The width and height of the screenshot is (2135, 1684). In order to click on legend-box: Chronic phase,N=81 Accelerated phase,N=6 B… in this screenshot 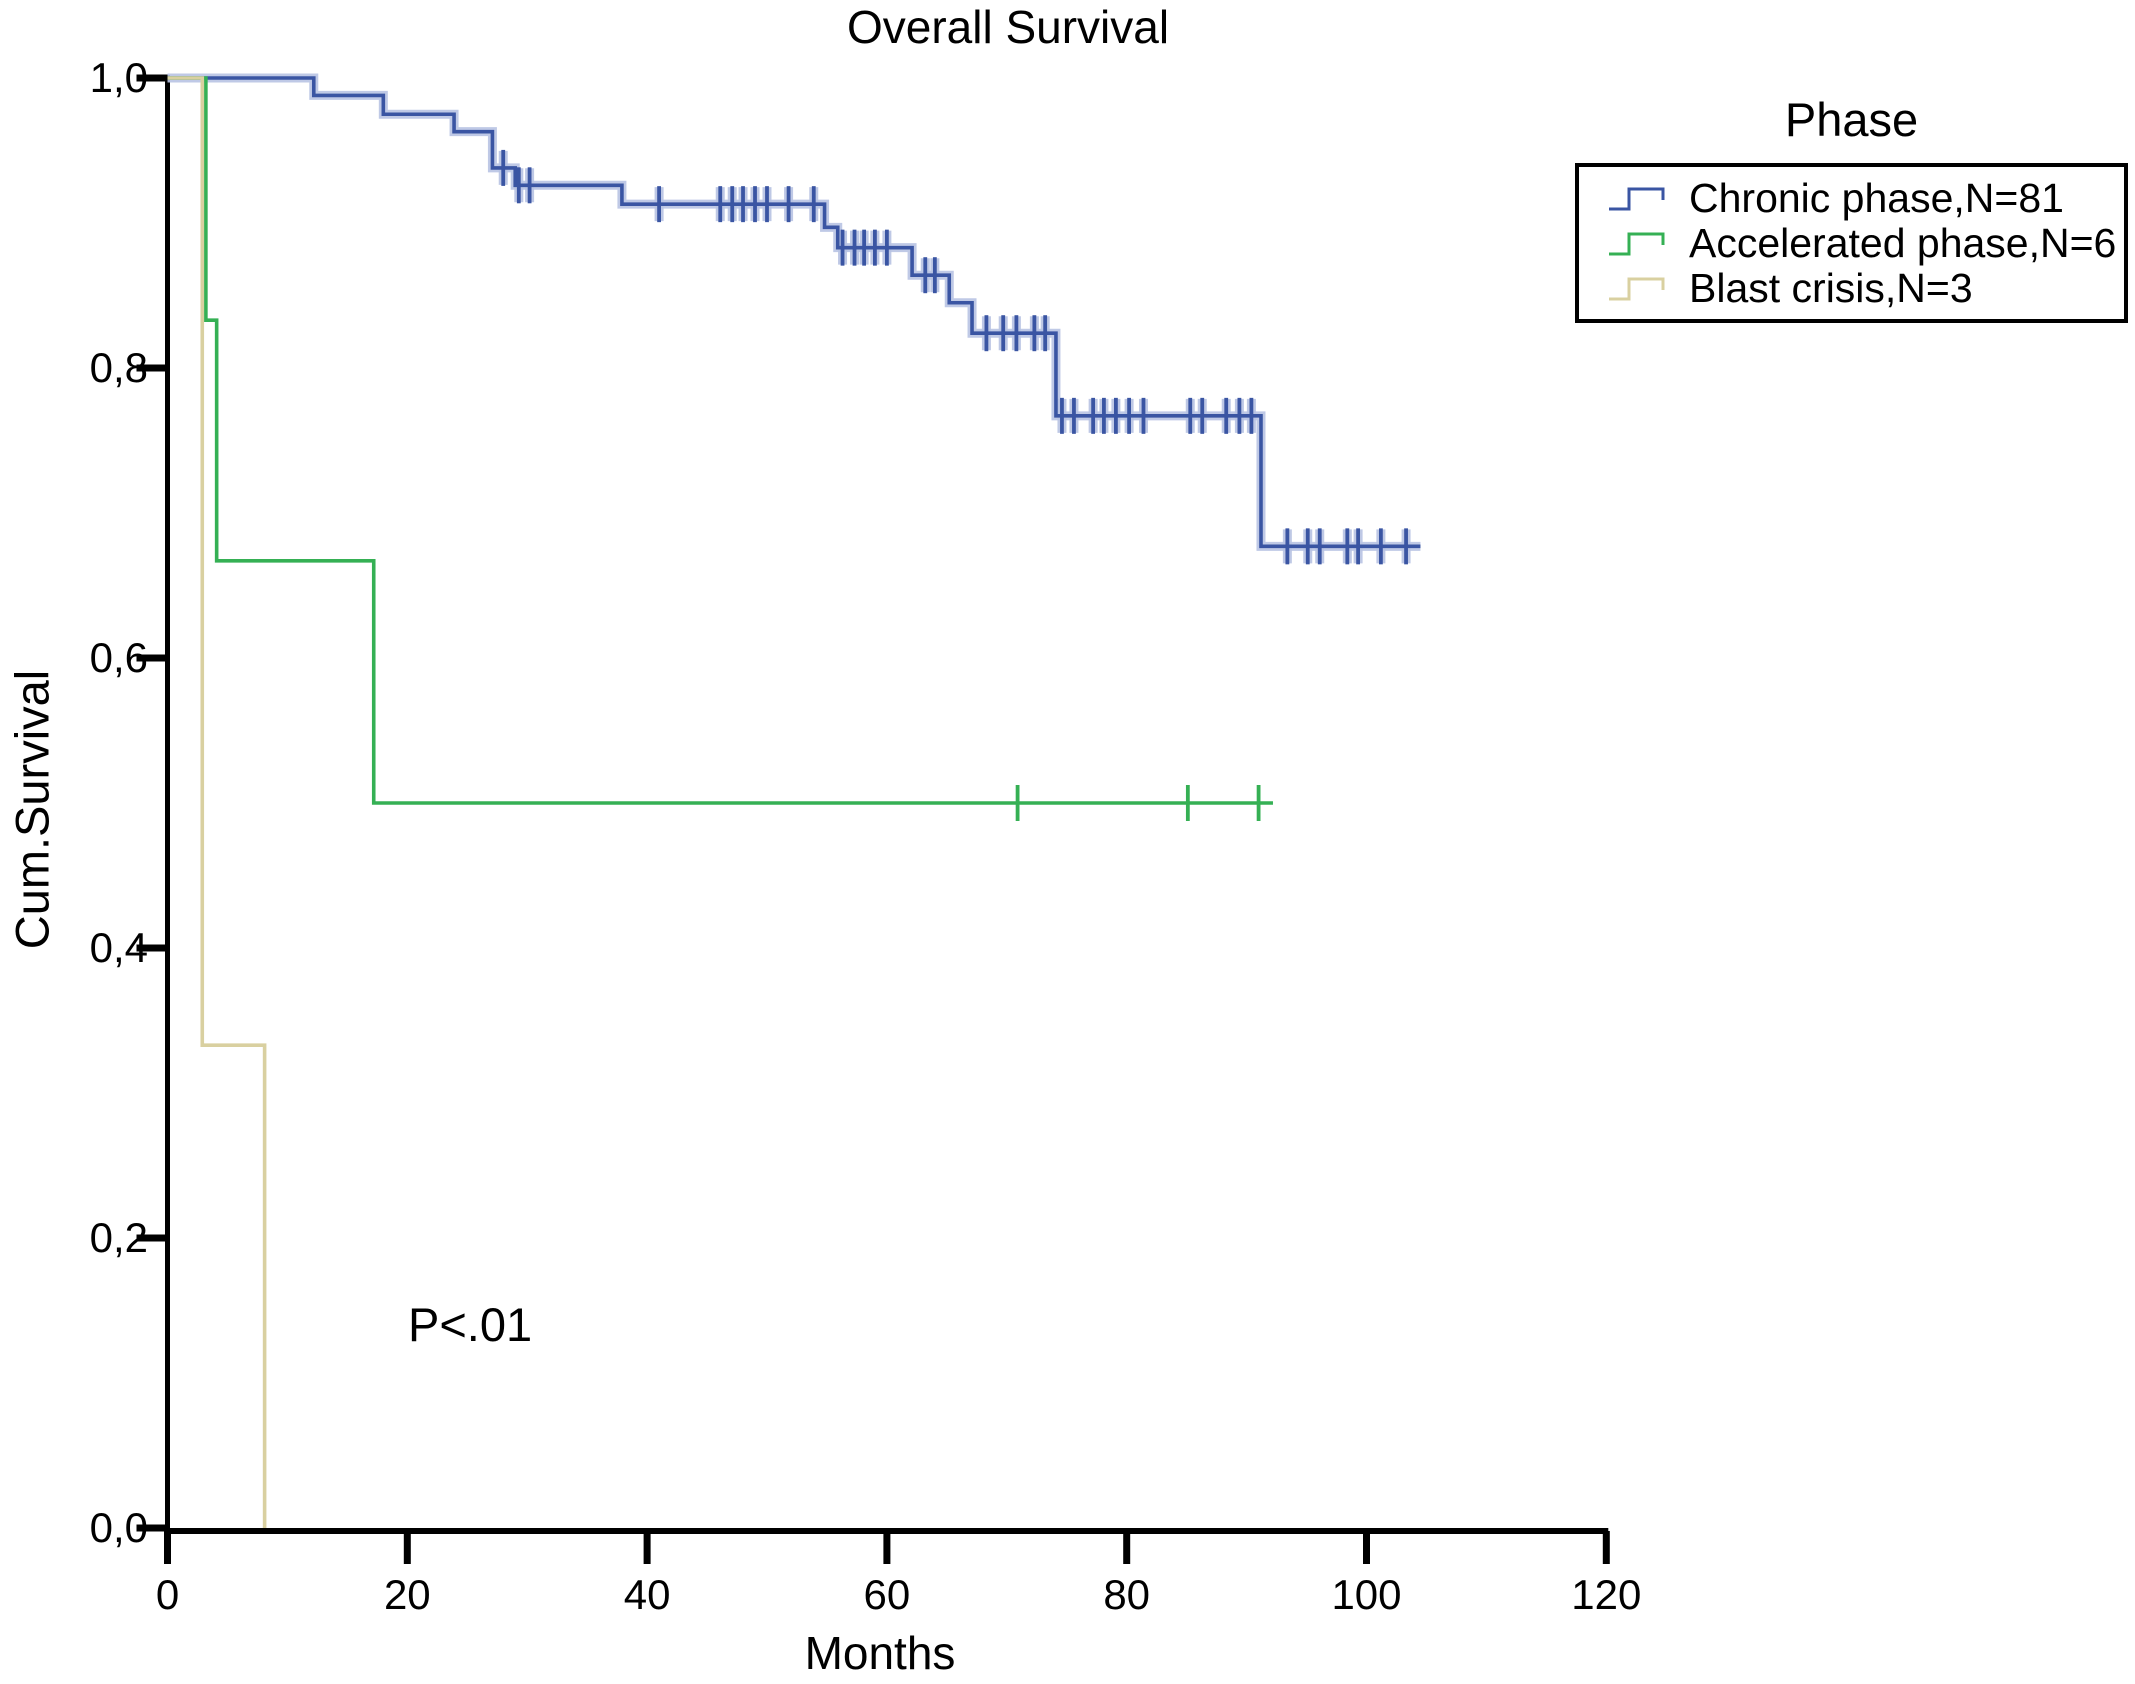, I will do `click(1851, 243)`.